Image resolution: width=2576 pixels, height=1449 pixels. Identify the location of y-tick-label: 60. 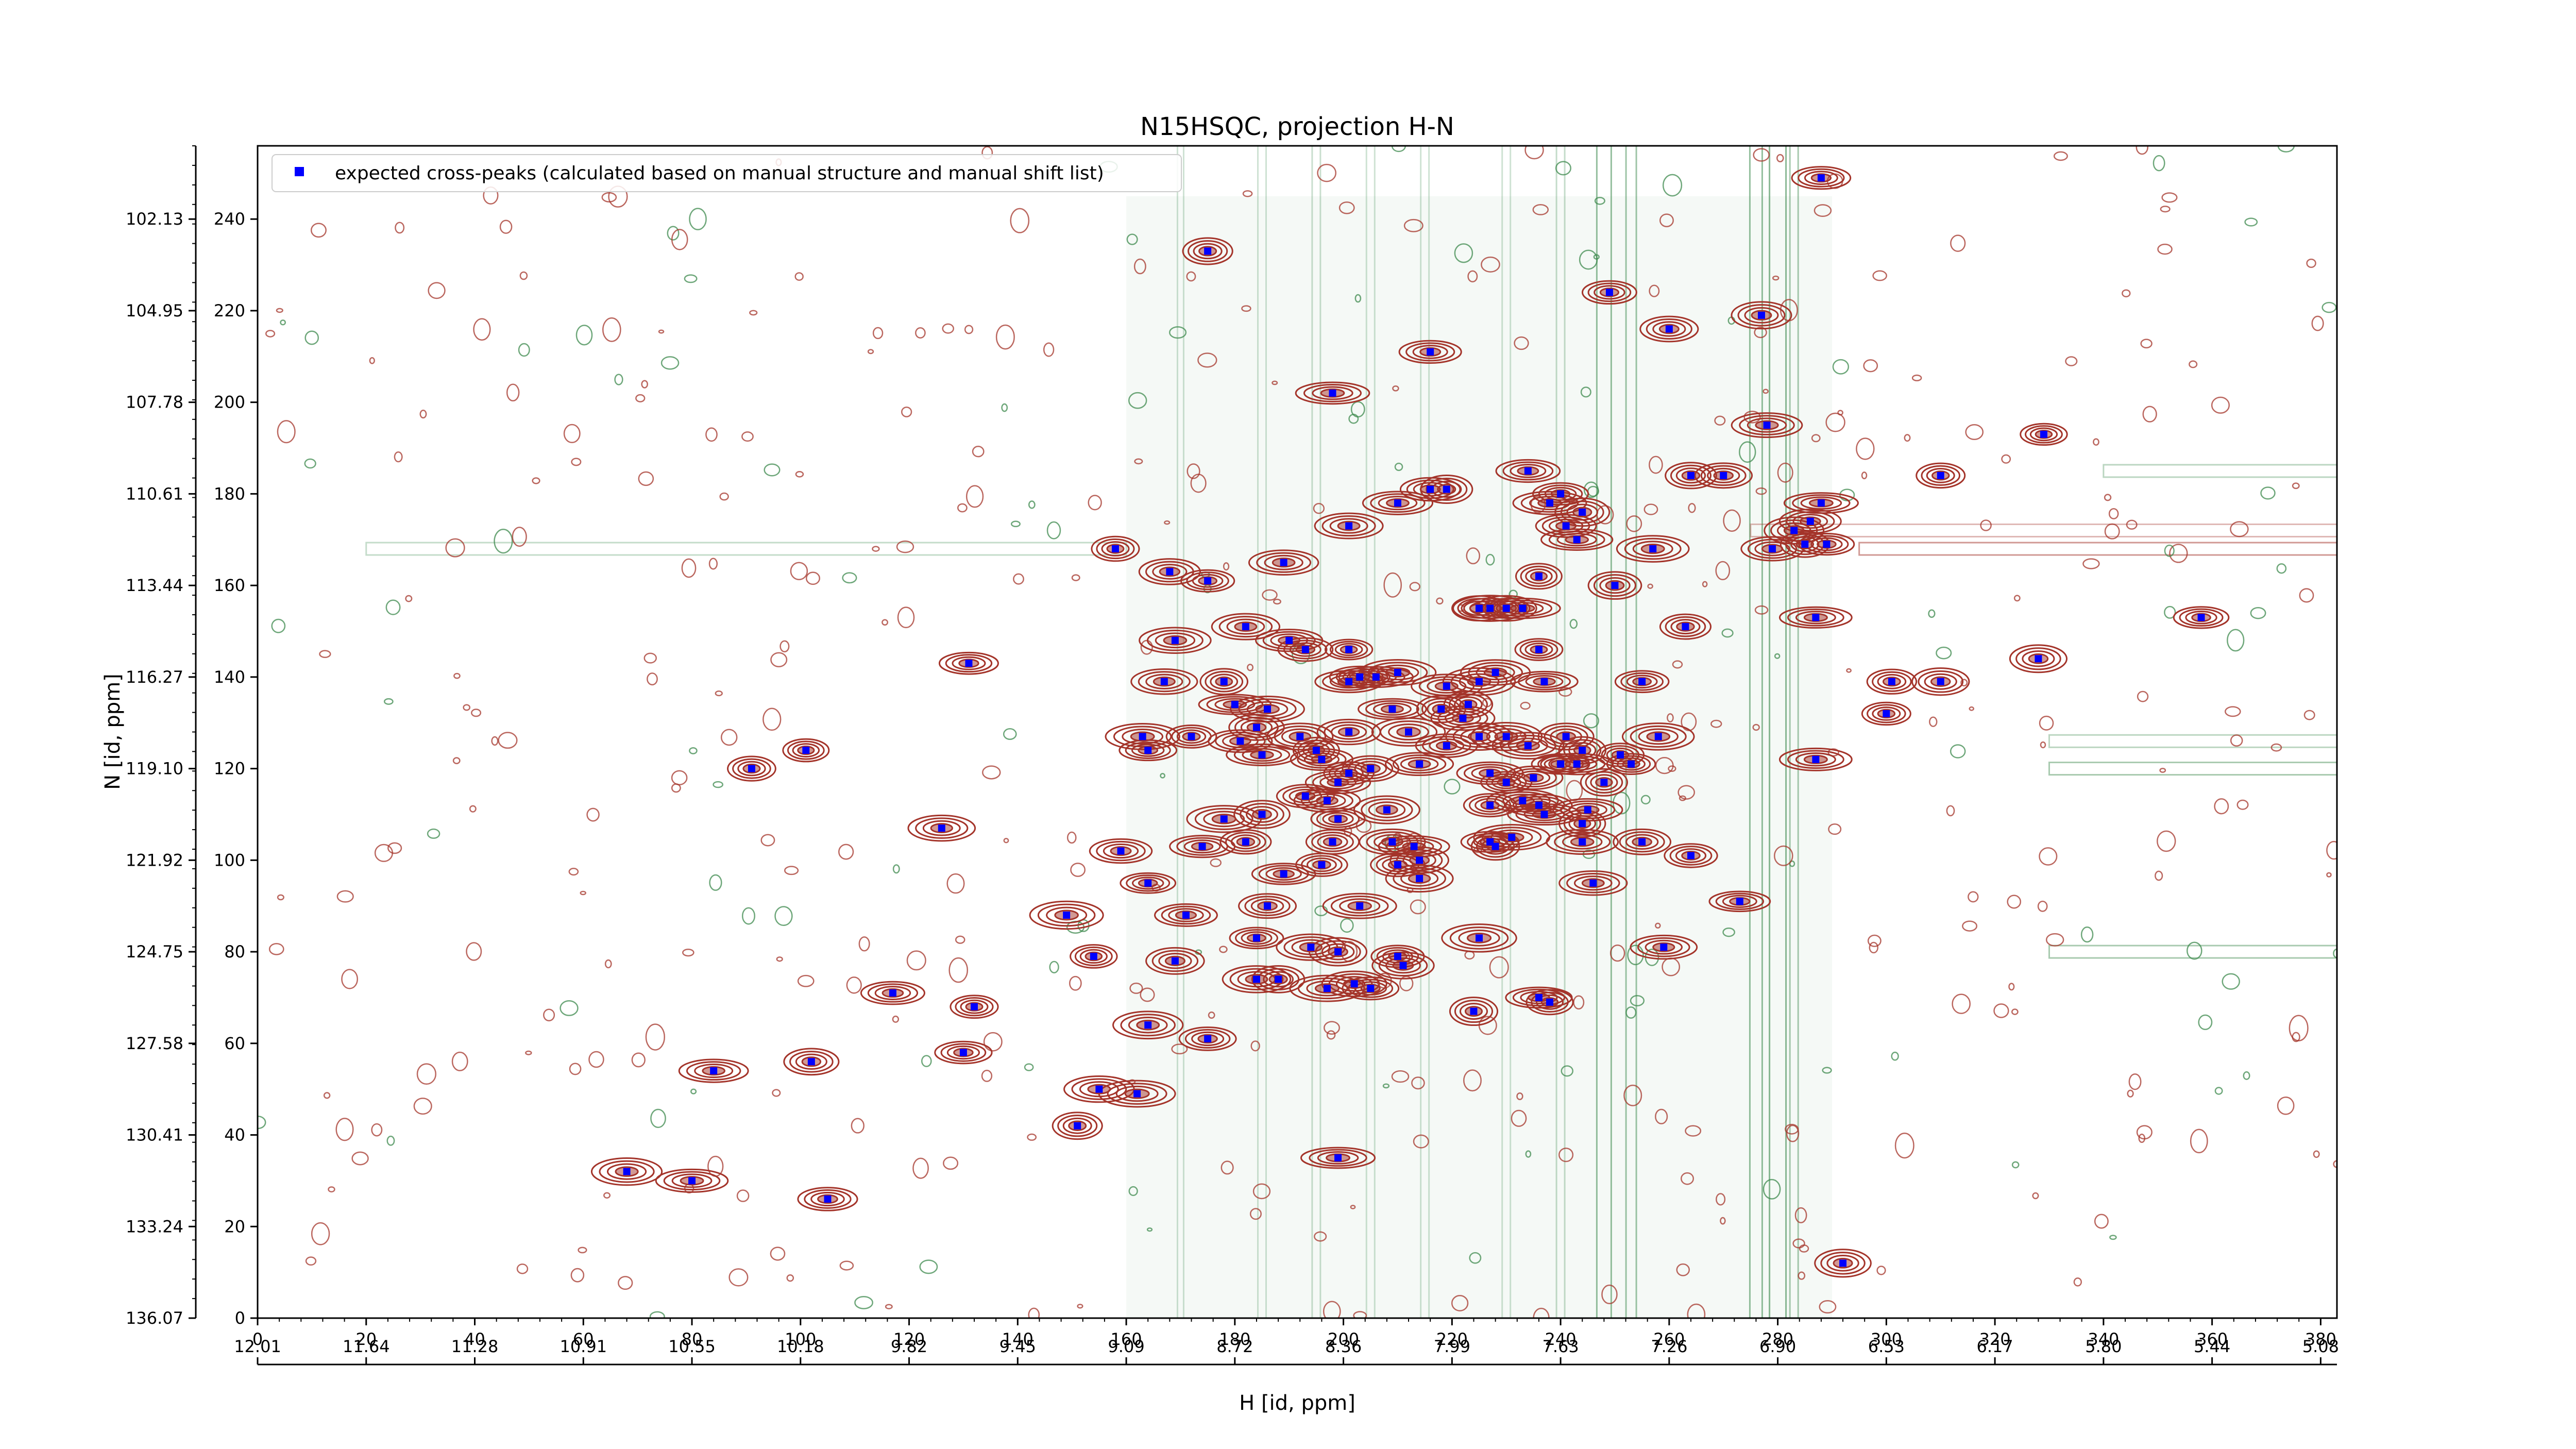
(234, 1043).